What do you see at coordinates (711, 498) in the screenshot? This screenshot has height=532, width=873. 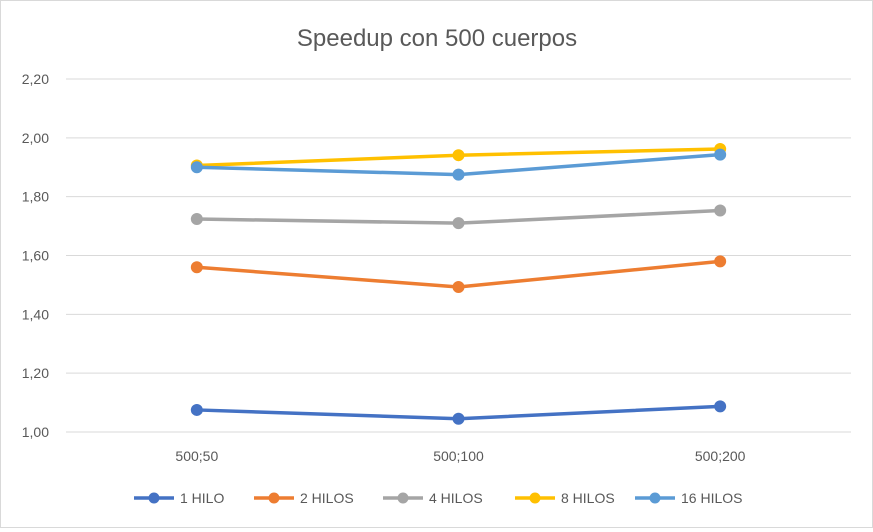 I see `legend-label: 16 HILOS` at bounding box center [711, 498].